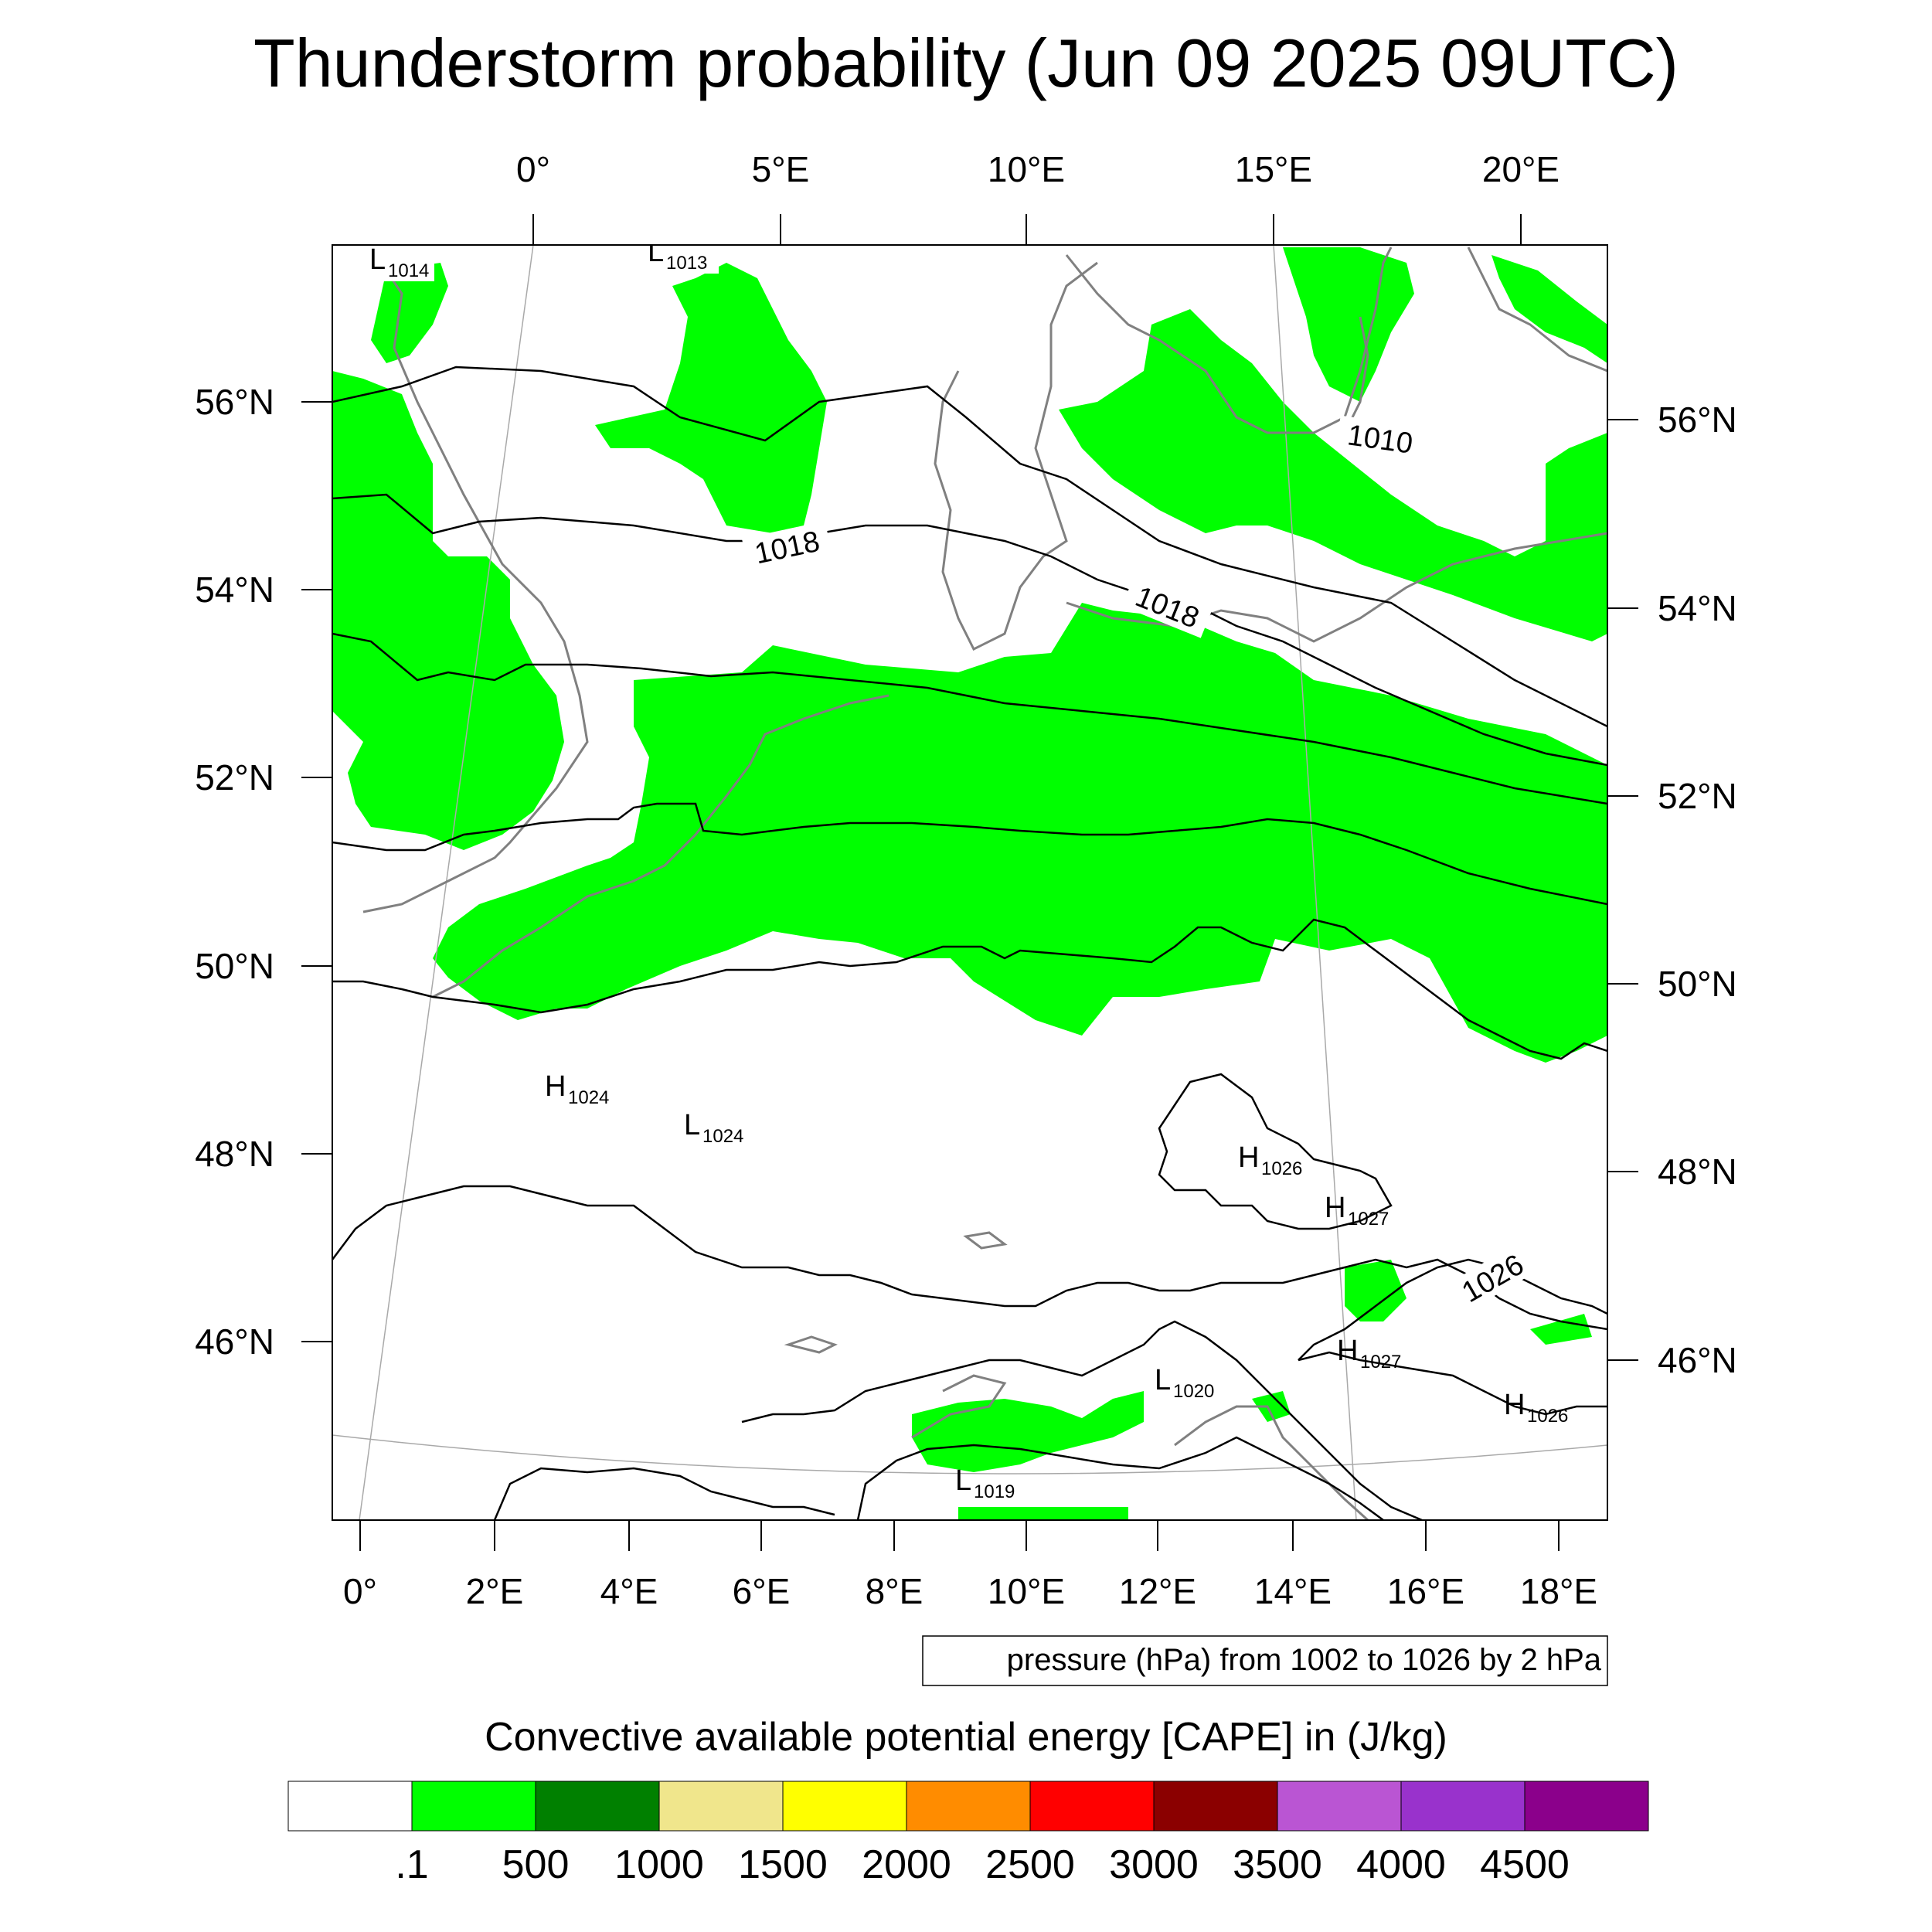 The height and width of the screenshot is (1932, 1932). I want to click on bottom-lon-label: 14°E, so click(1293, 1591).